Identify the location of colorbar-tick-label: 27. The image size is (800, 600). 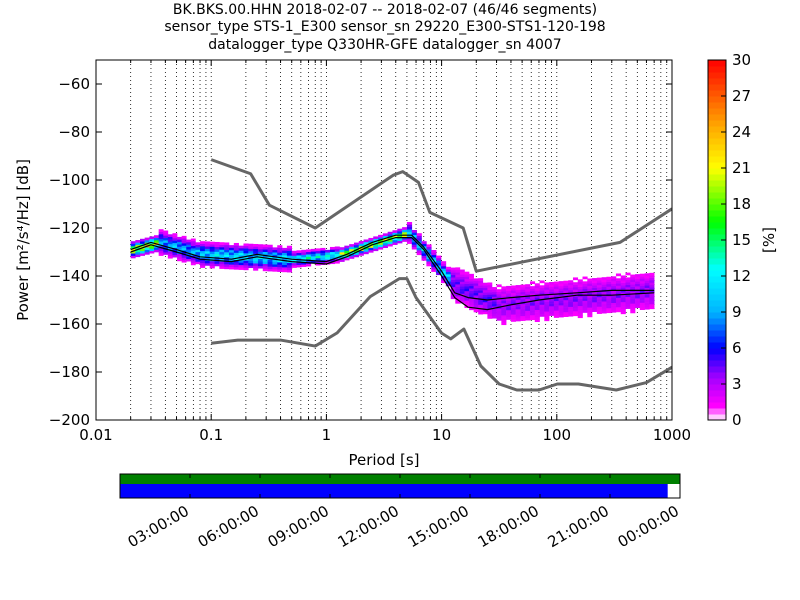
(741, 96).